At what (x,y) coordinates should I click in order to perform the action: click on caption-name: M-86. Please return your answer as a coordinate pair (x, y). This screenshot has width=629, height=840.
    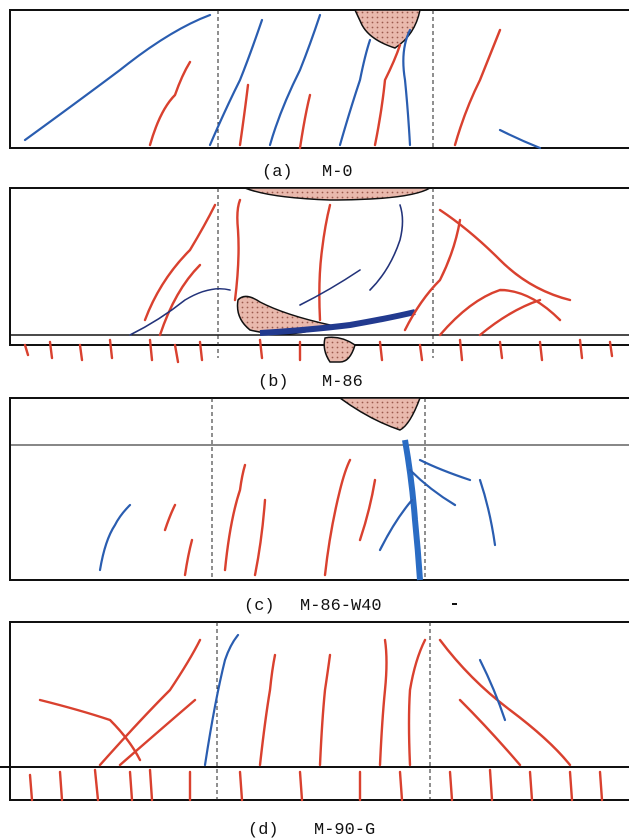
    Looking at the image, I should click on (342, 382).